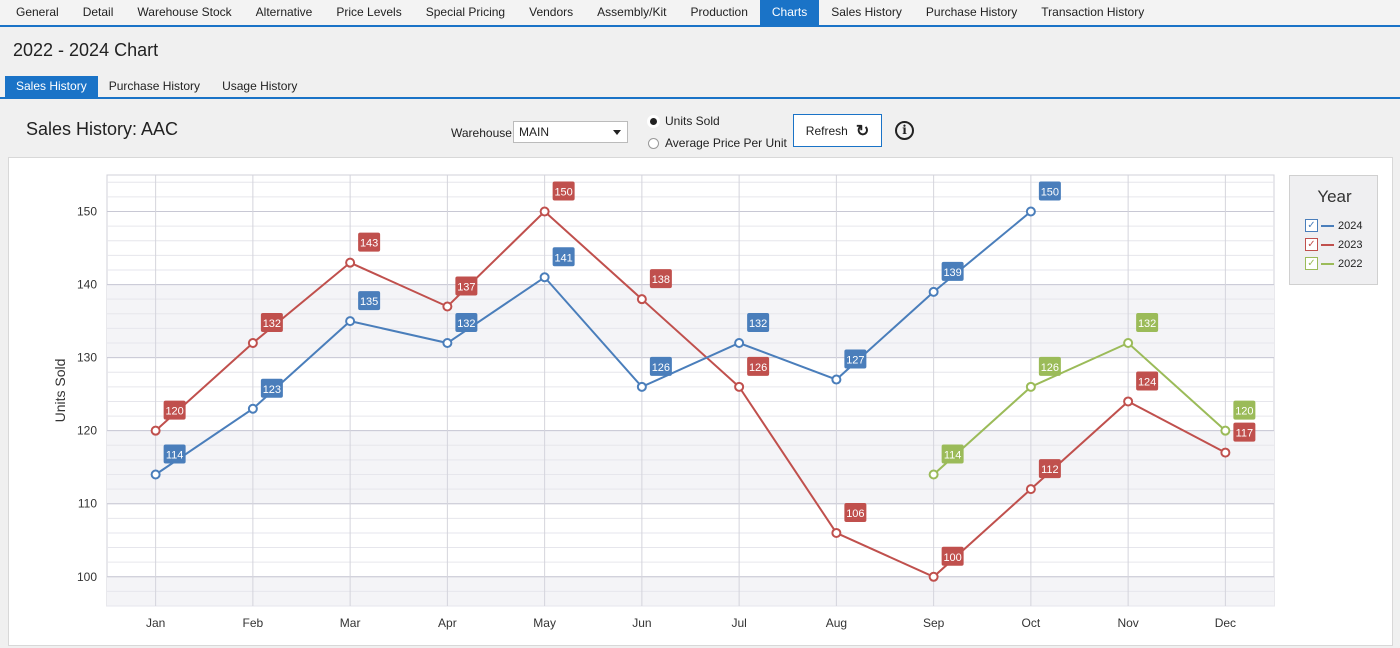 The height and width of the screenshot is (648, 1400). Describe the element at coordinates (155, 623) in the screenshot. I see `x-tick-label: Jan` at that location.